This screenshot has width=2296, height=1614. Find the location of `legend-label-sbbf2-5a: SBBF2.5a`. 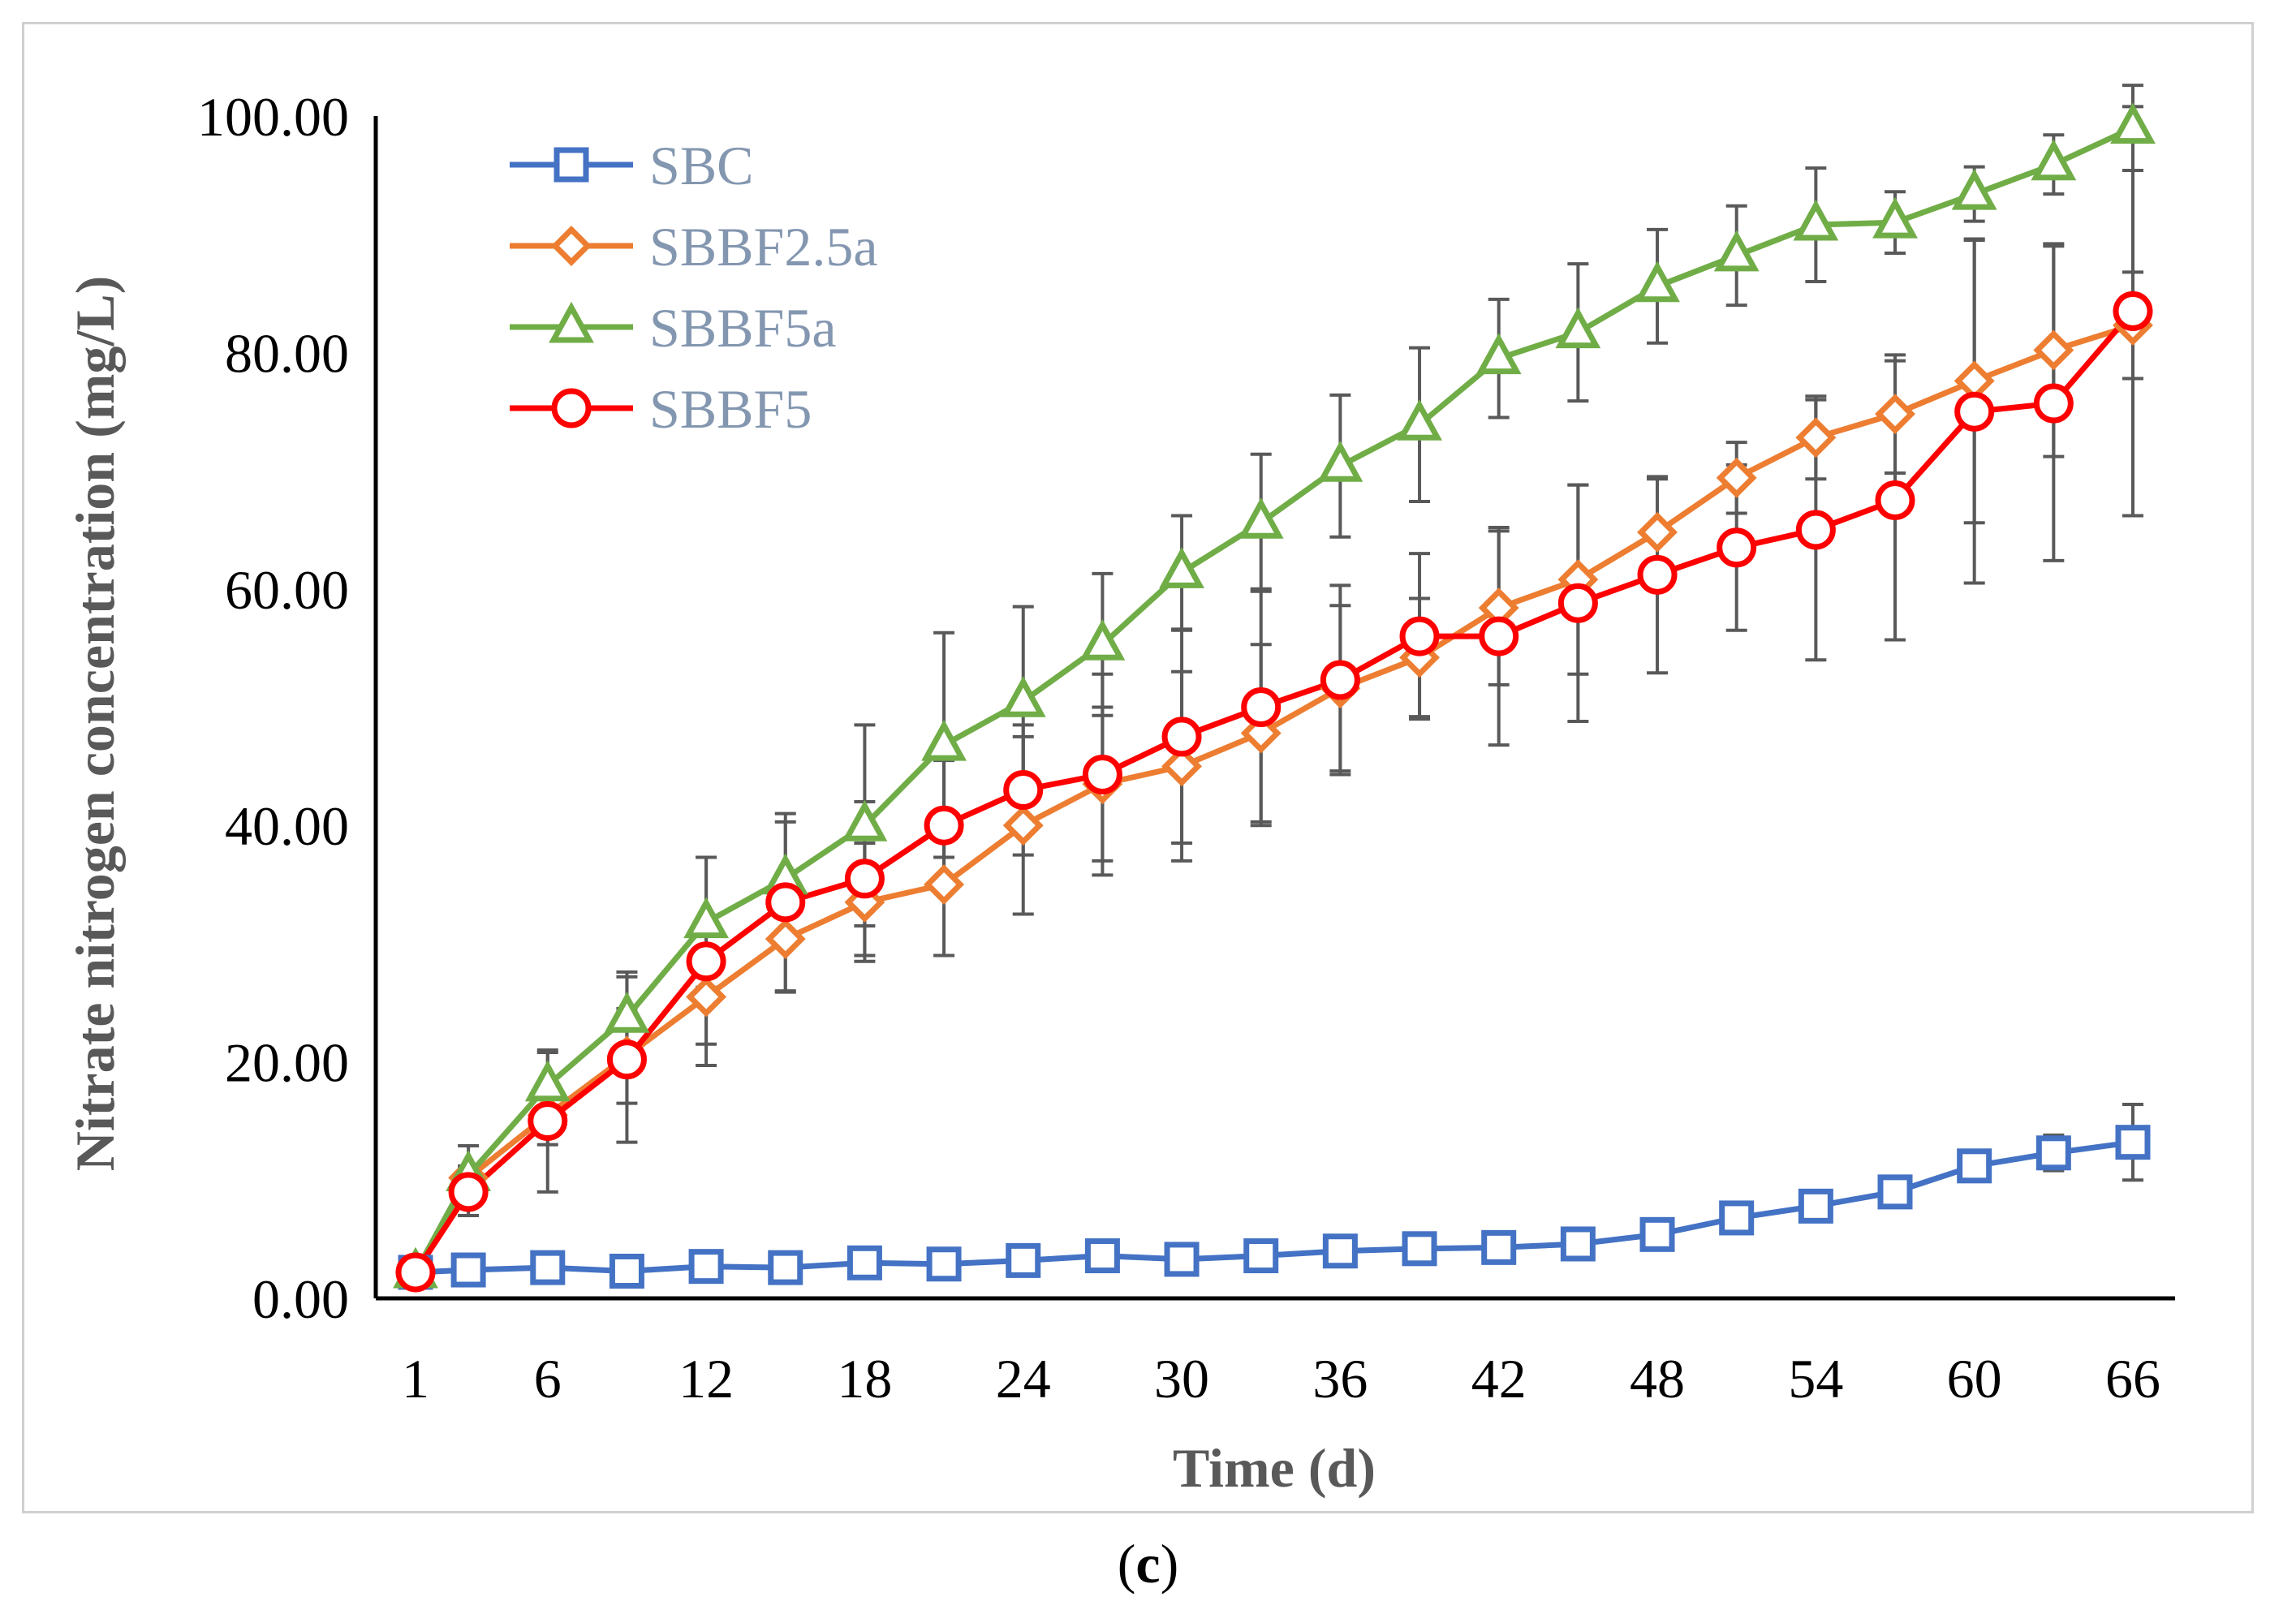

legend-label-sbbf2-5a: SBBF2.5a is located at coordinates (764, 247).